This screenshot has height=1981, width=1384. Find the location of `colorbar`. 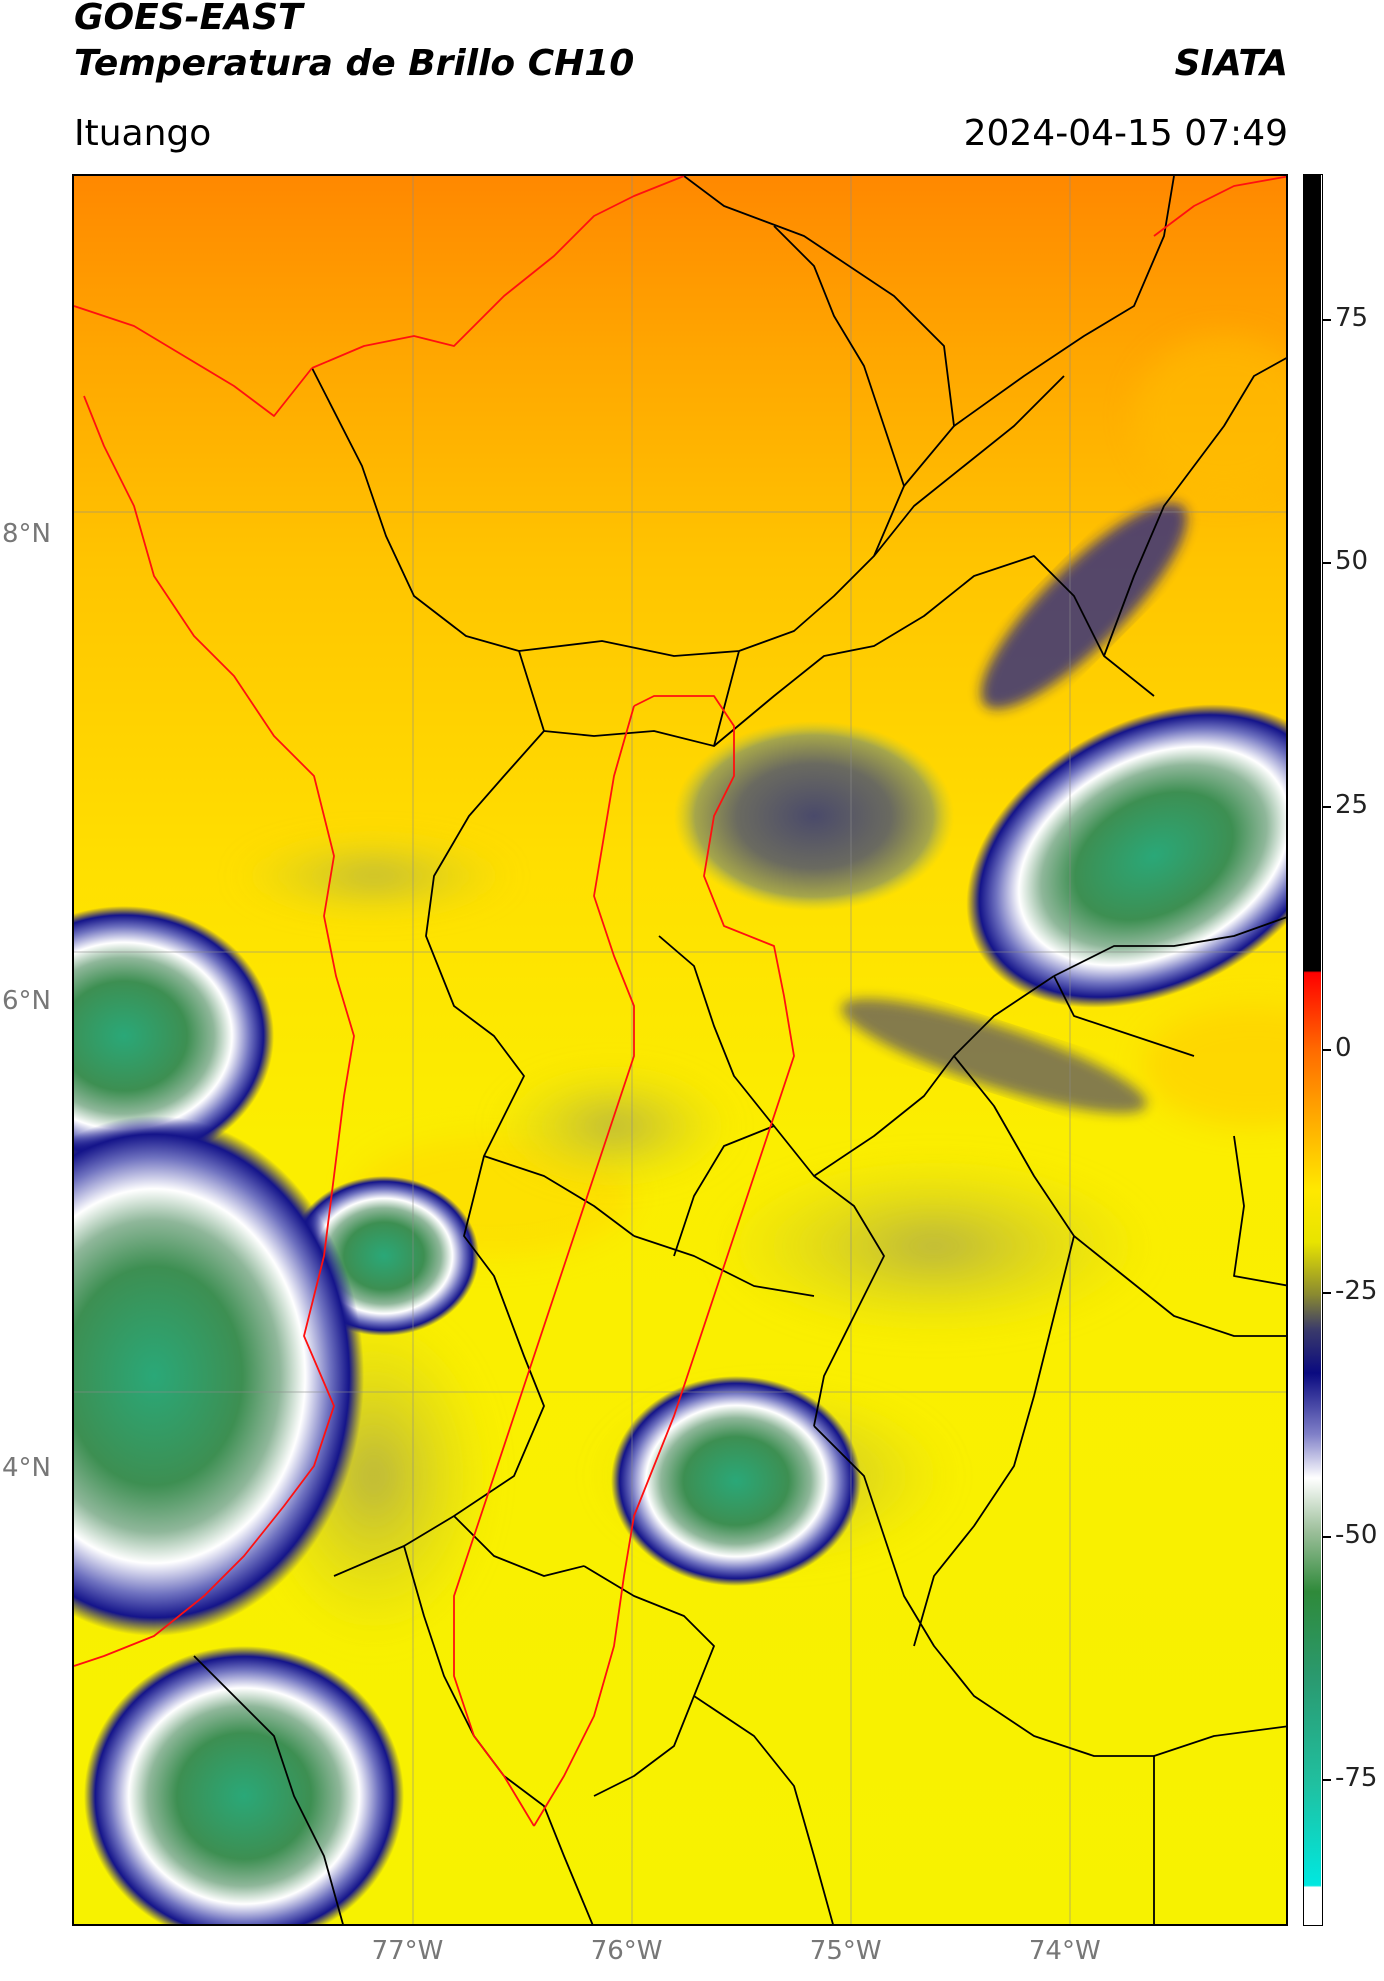

colorbar is located at coordinates (1313, 1050).